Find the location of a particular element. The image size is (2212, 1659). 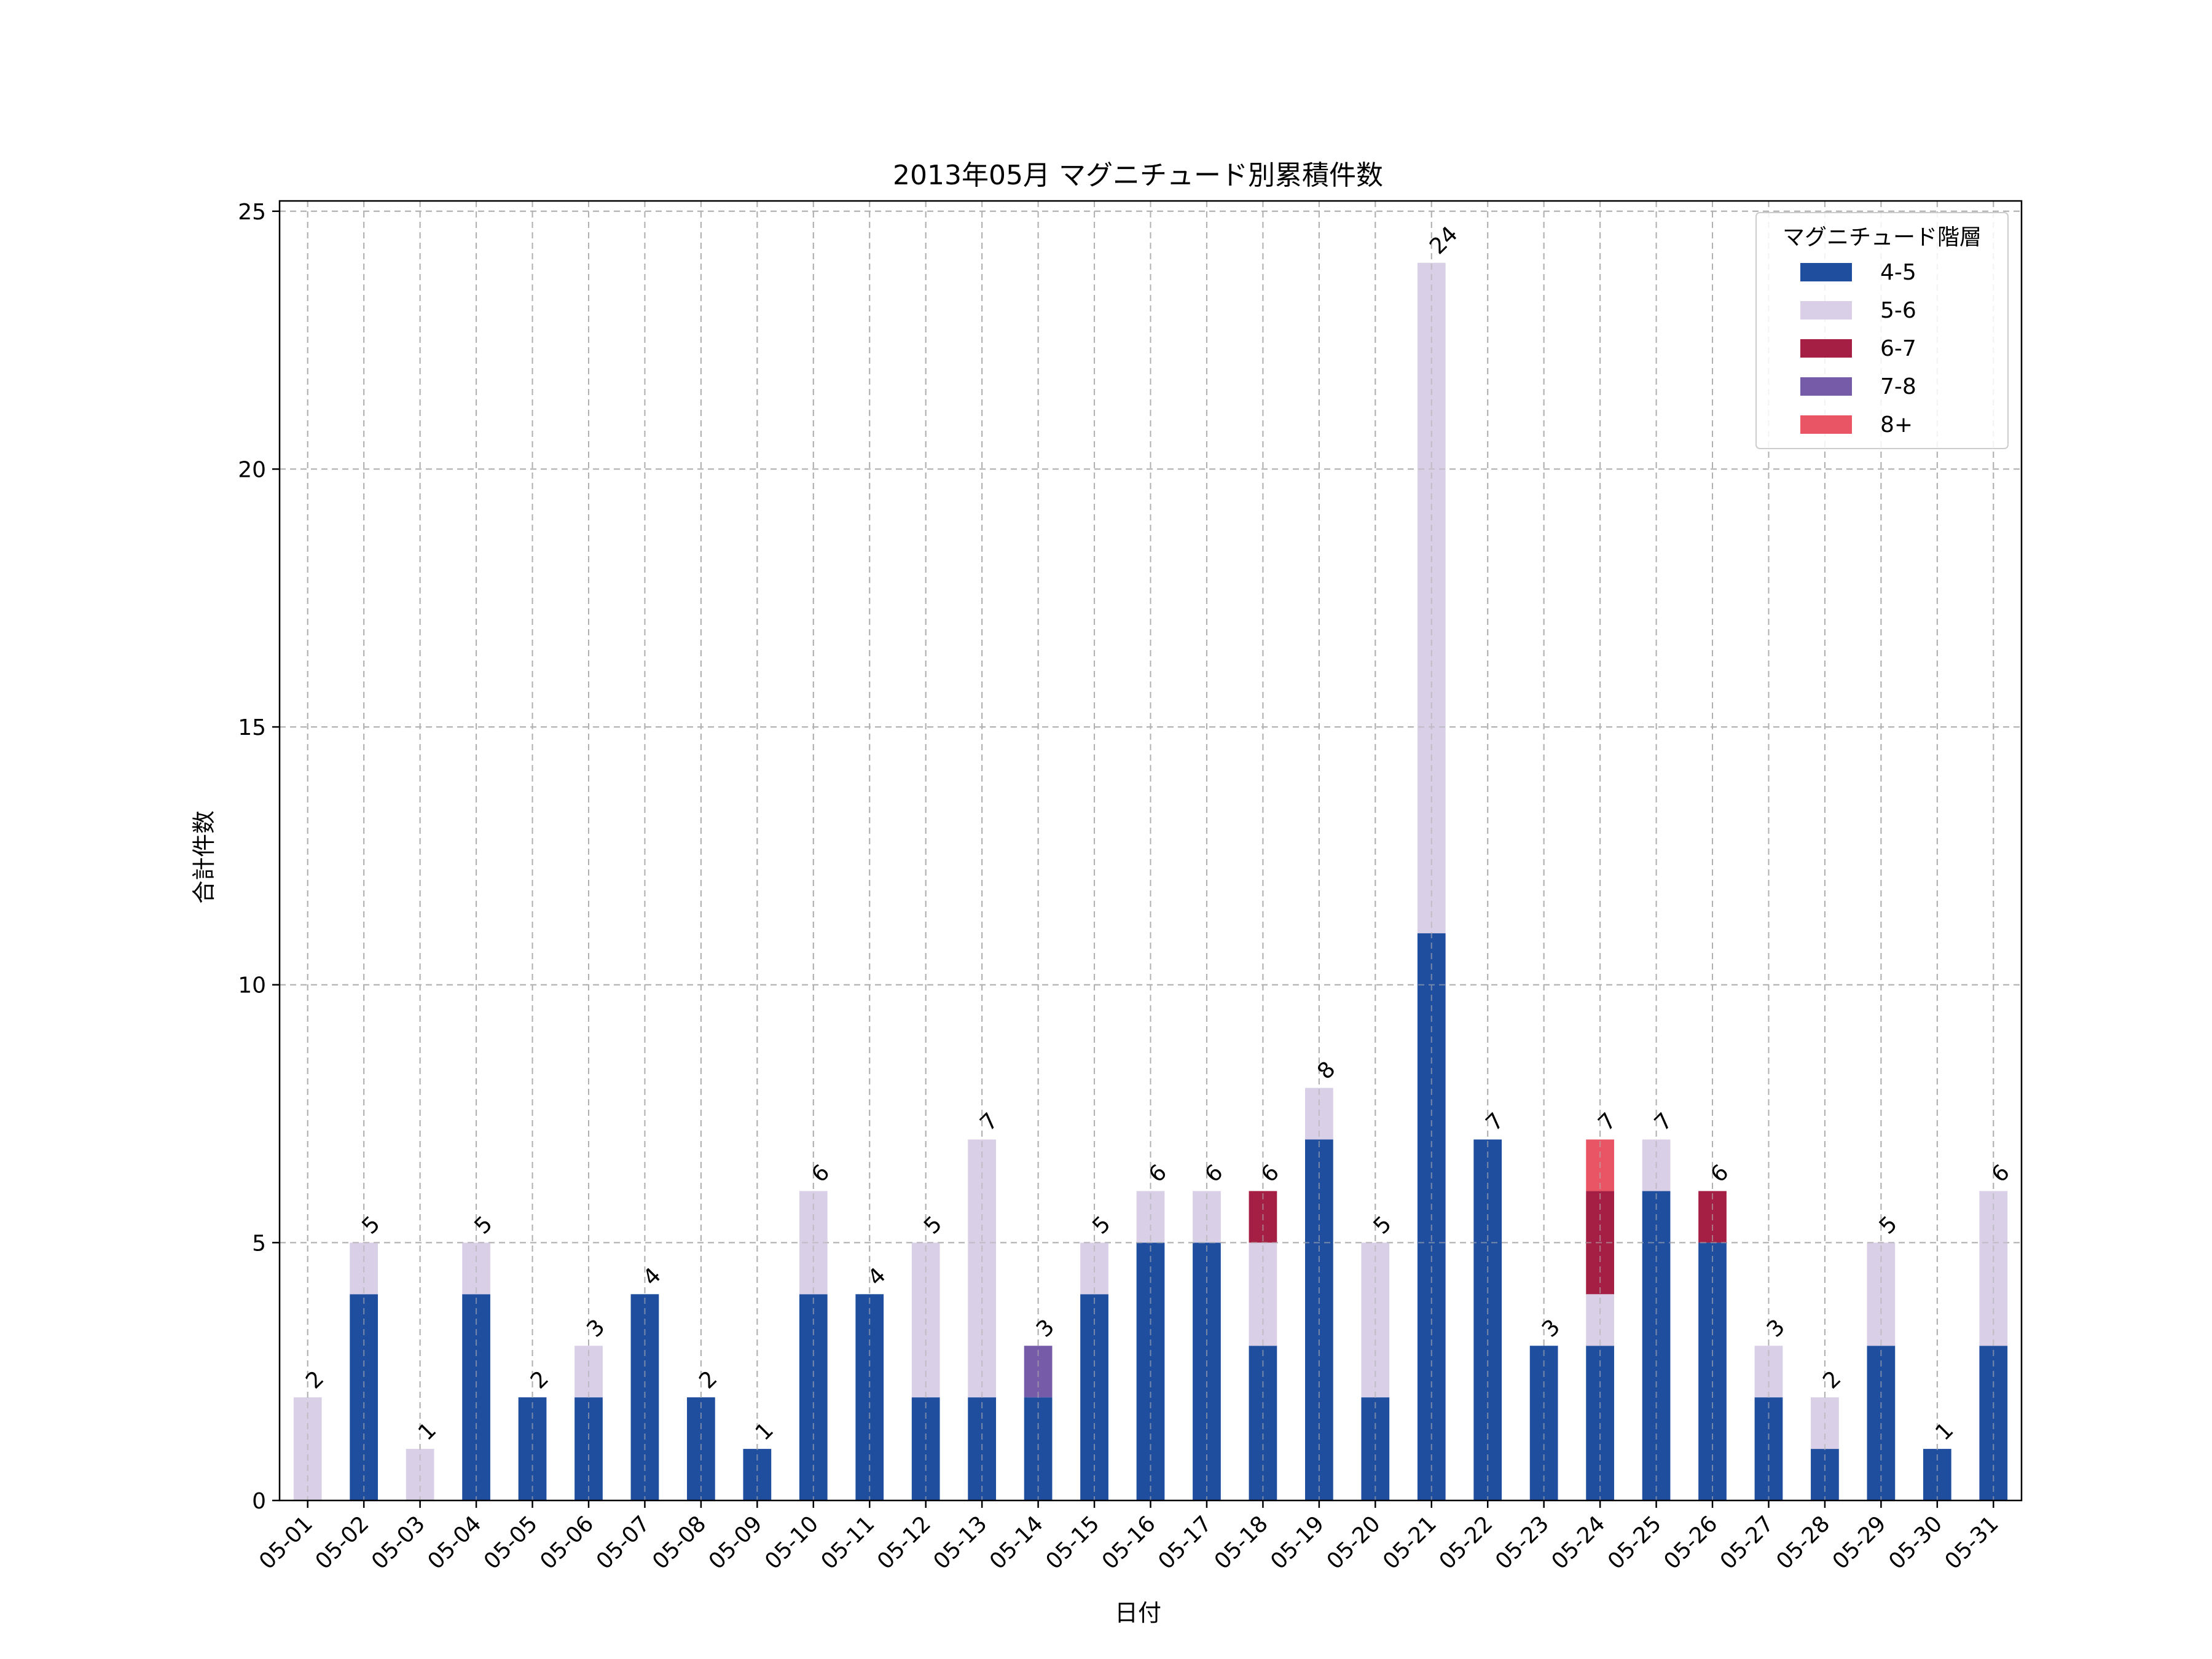

y-tick-label: 0 is located at coordinates (259, 1501).